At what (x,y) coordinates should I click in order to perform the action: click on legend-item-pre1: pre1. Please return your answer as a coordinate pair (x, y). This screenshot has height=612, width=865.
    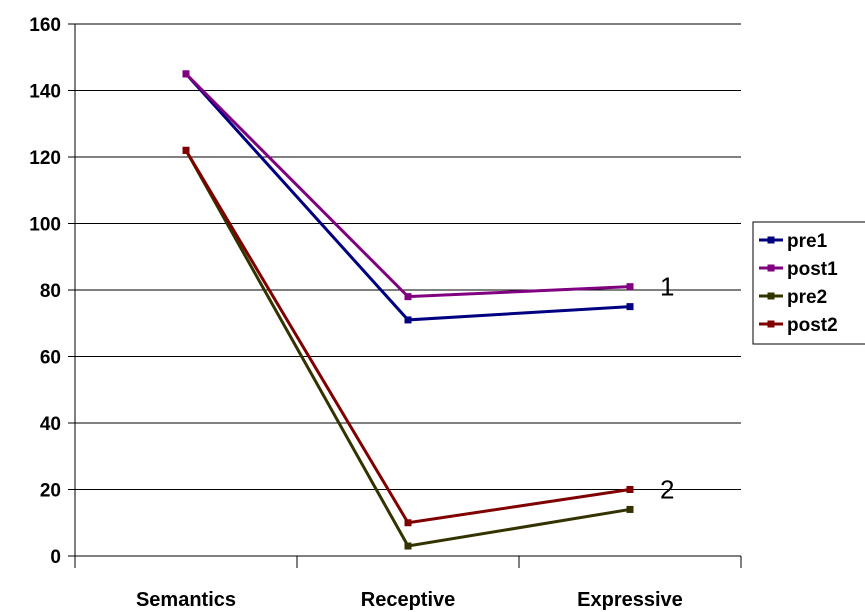
    Looking at the image, I should click on (793, 241).